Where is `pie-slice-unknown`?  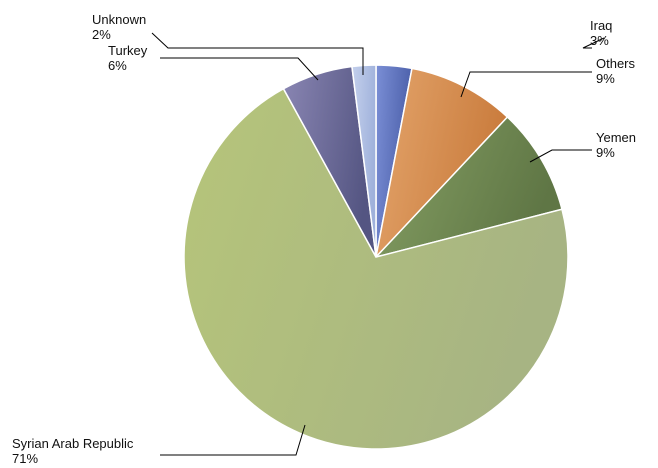 pie-slice-unknown is located at coordinates (364, 161).